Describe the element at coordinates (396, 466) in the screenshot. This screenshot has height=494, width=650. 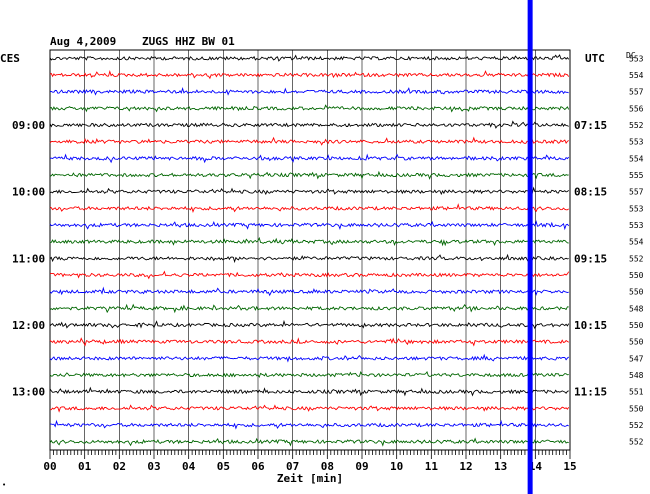
I see `x-tick-label: 10` at that location.